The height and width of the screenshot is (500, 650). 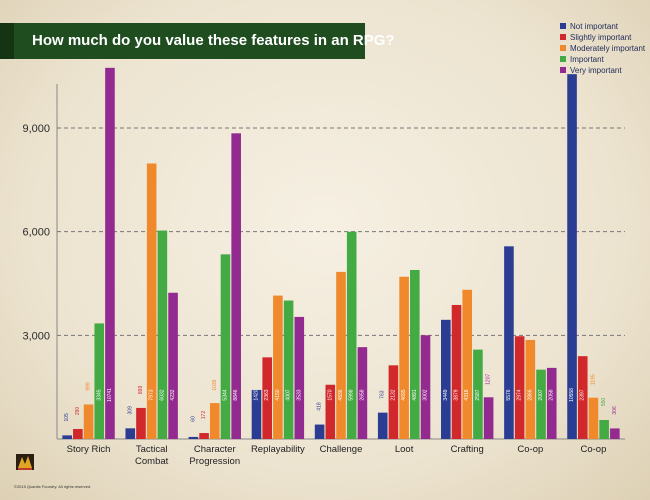 What do you see at coordinates (67, 417) in the screenshot?
I see `data-label: 105` at bounding box center [67, 417].